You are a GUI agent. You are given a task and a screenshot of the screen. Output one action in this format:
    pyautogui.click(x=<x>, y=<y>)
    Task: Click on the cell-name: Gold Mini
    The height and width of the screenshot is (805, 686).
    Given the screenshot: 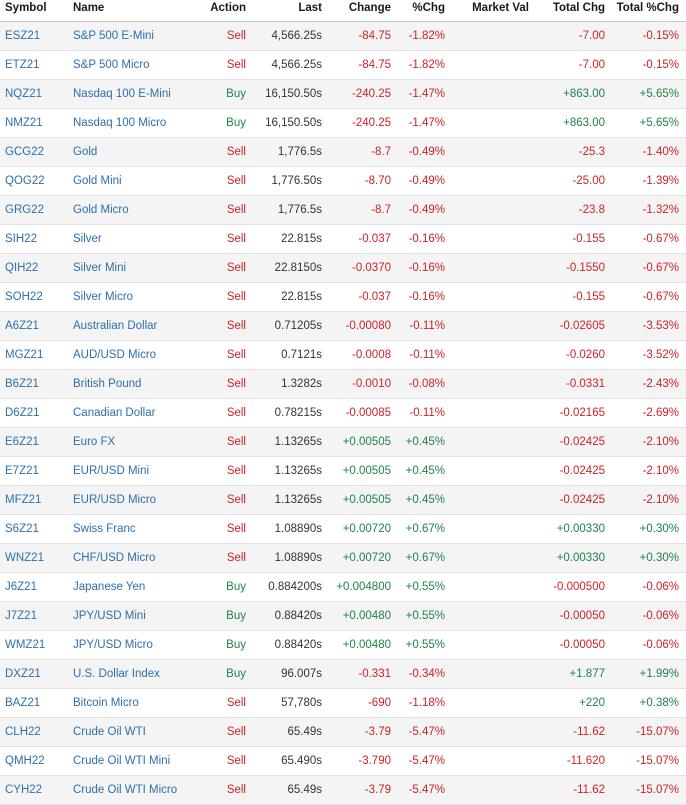 What is the action you would take?
    pyautogui.click(x=131, y=181)
    